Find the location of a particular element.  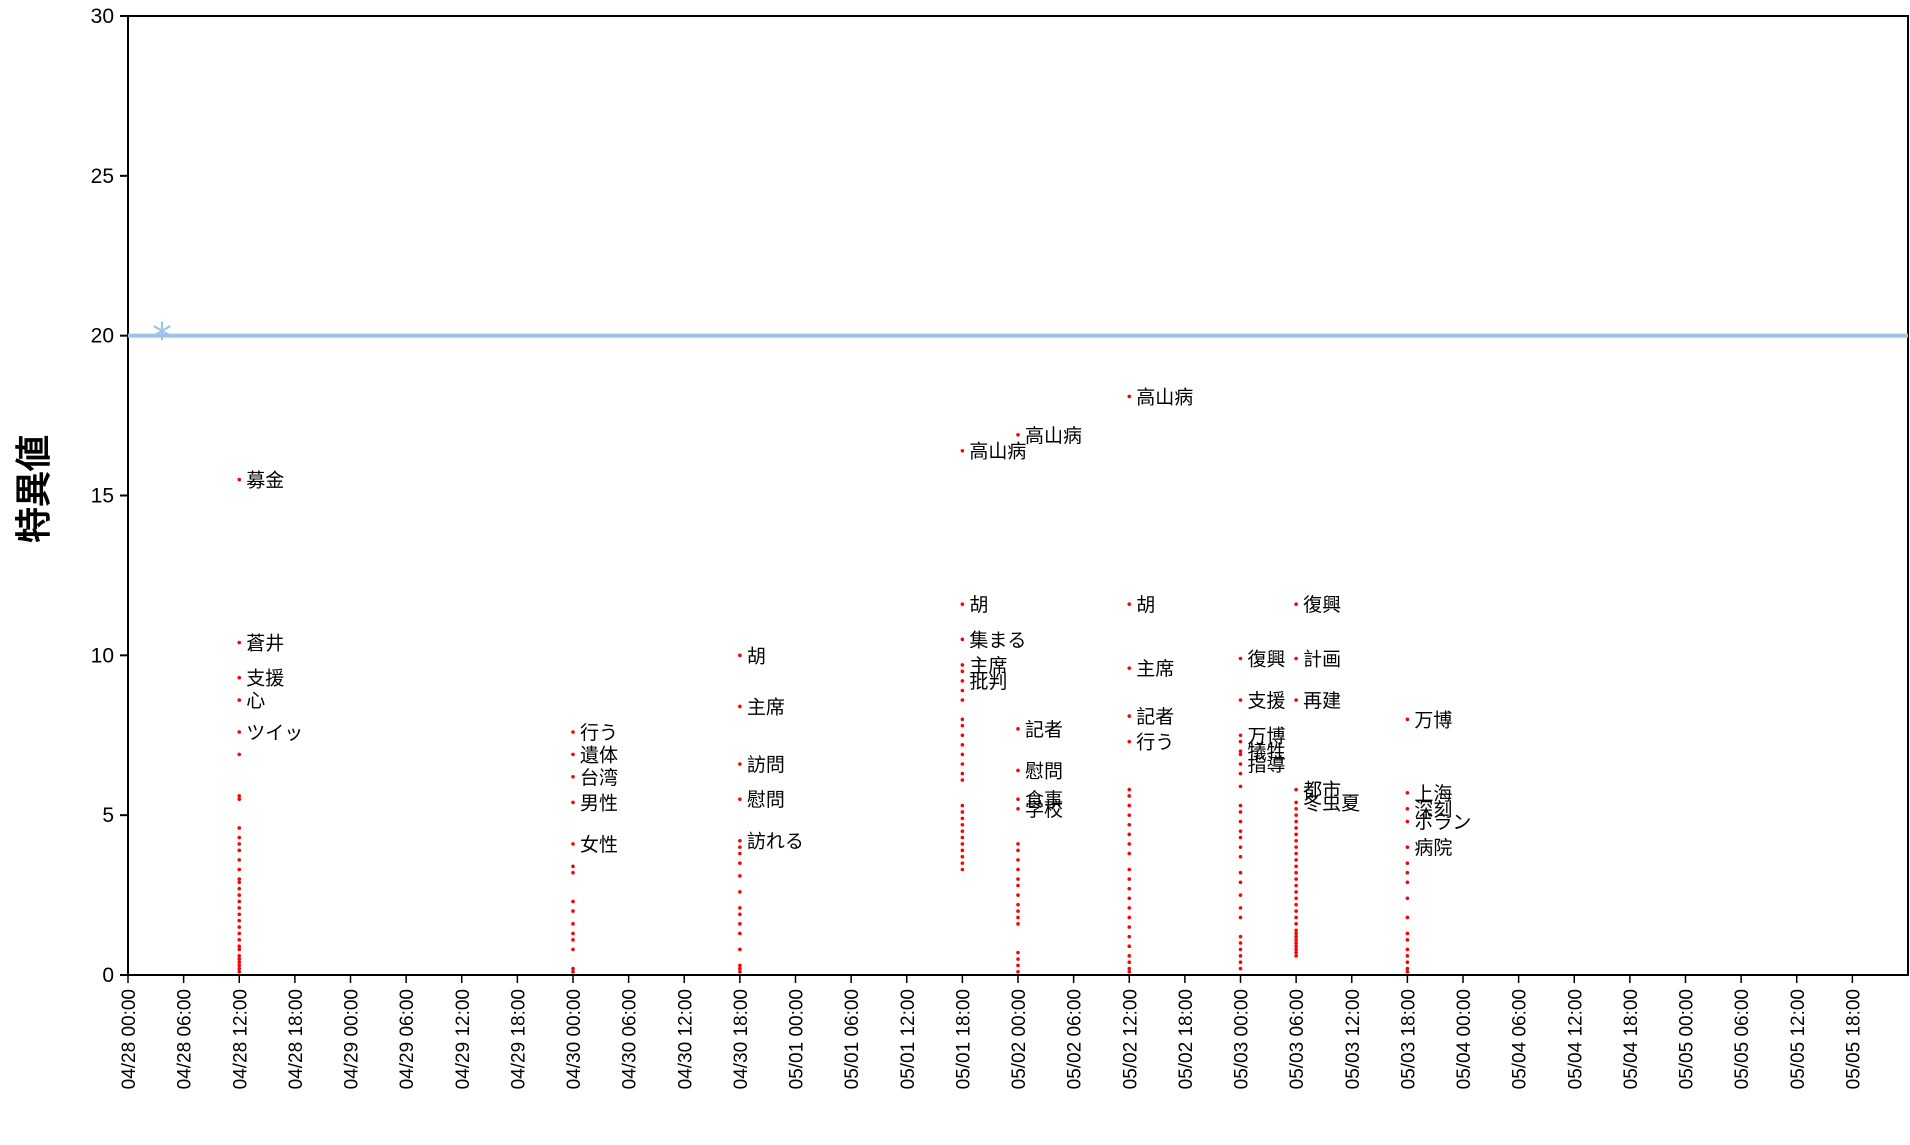

x-tick-label: 05/02 00:00 is located at coordinates (1019, 1039).